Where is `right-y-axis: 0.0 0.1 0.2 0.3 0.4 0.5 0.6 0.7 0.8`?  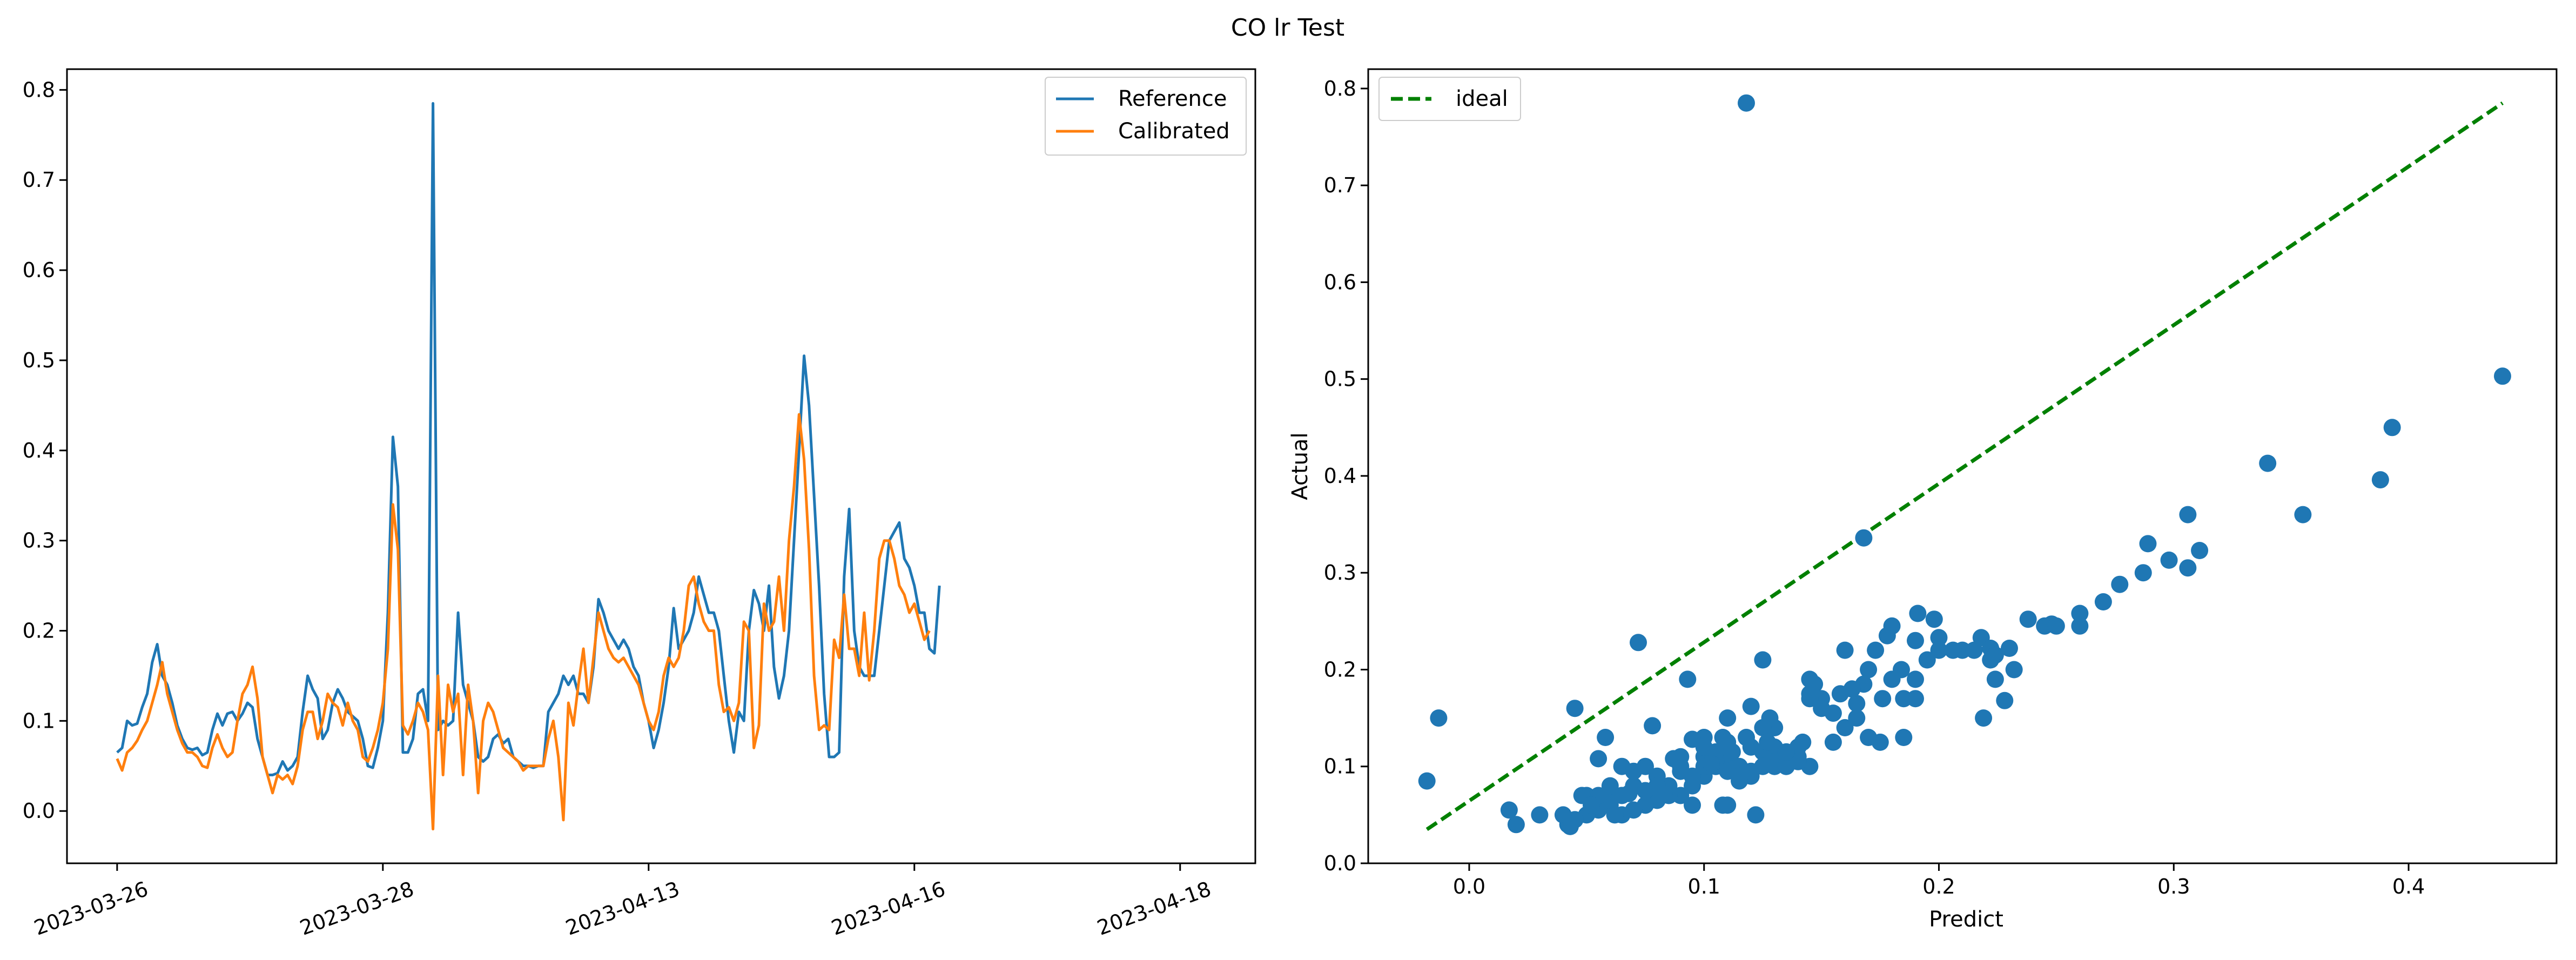
right-y-axis: 0.0 0.1 0.2 0.3 0.4 0.5 0.6 0.7 0.8 is located at coordinates (1346, 476).